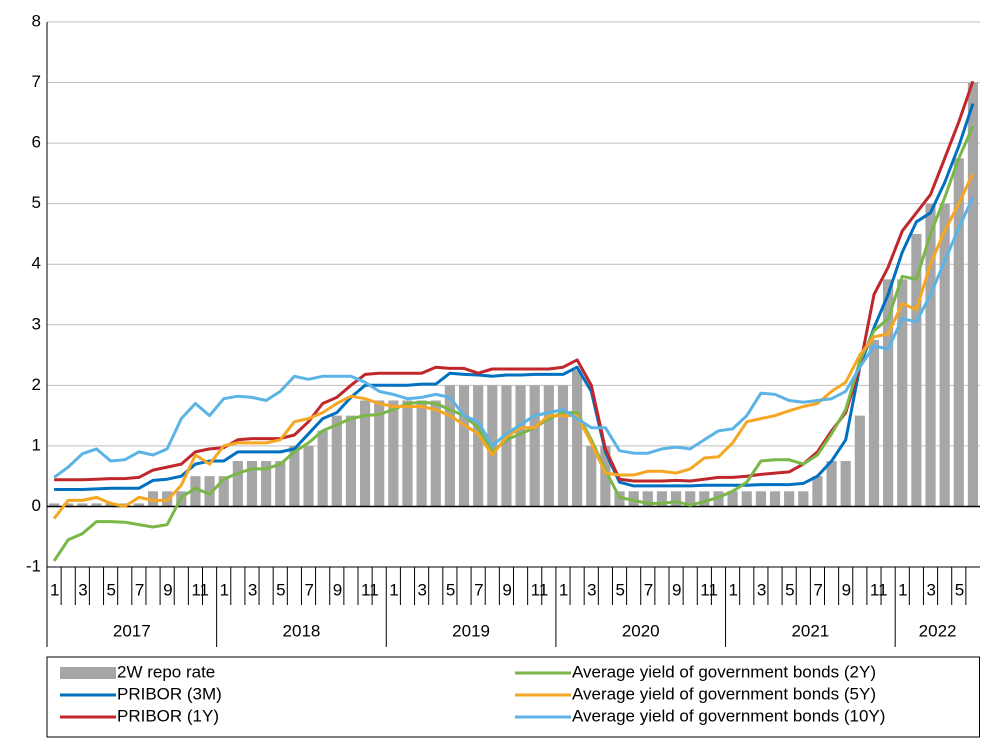  Describe the element at coordinates (88, 673) in the screenshot. I see `legend-swatch` at that location.